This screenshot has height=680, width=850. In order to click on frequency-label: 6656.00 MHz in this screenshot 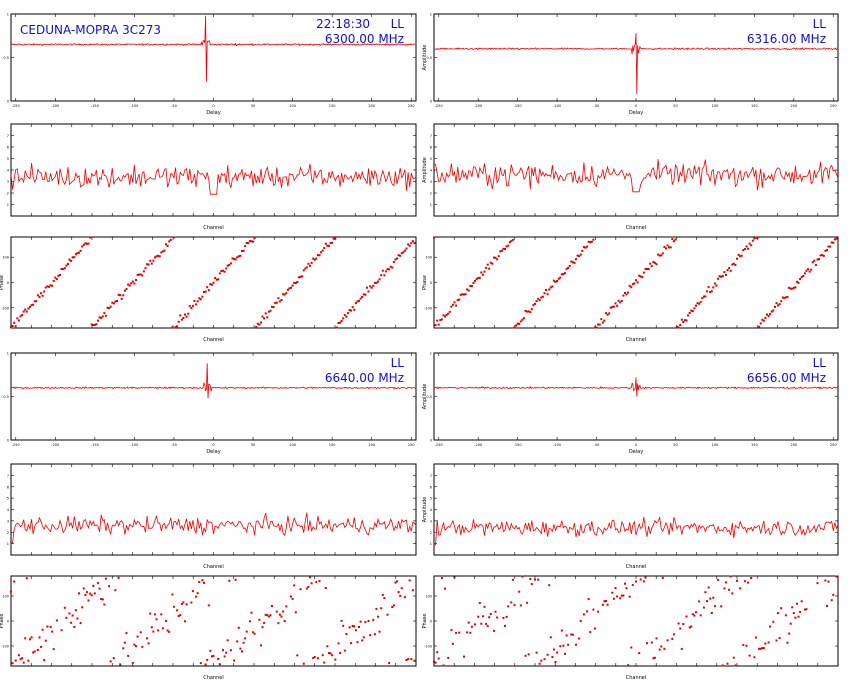, I will do `click(786, 378)`.